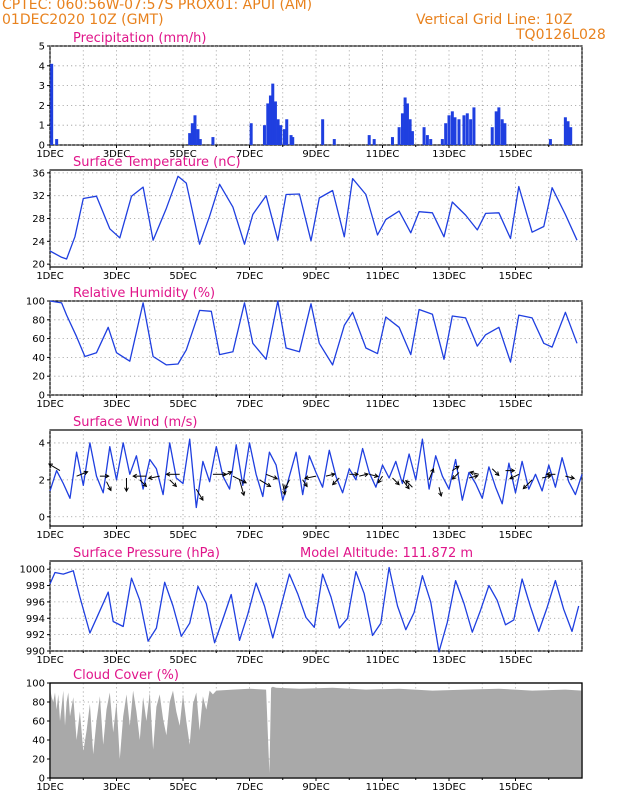 This screenshot has width=618, height=800. What do you see at coordinates (32, 570) in the screenshot?
I see `y-tick-label: 1000` at bounding box center [32, 570].